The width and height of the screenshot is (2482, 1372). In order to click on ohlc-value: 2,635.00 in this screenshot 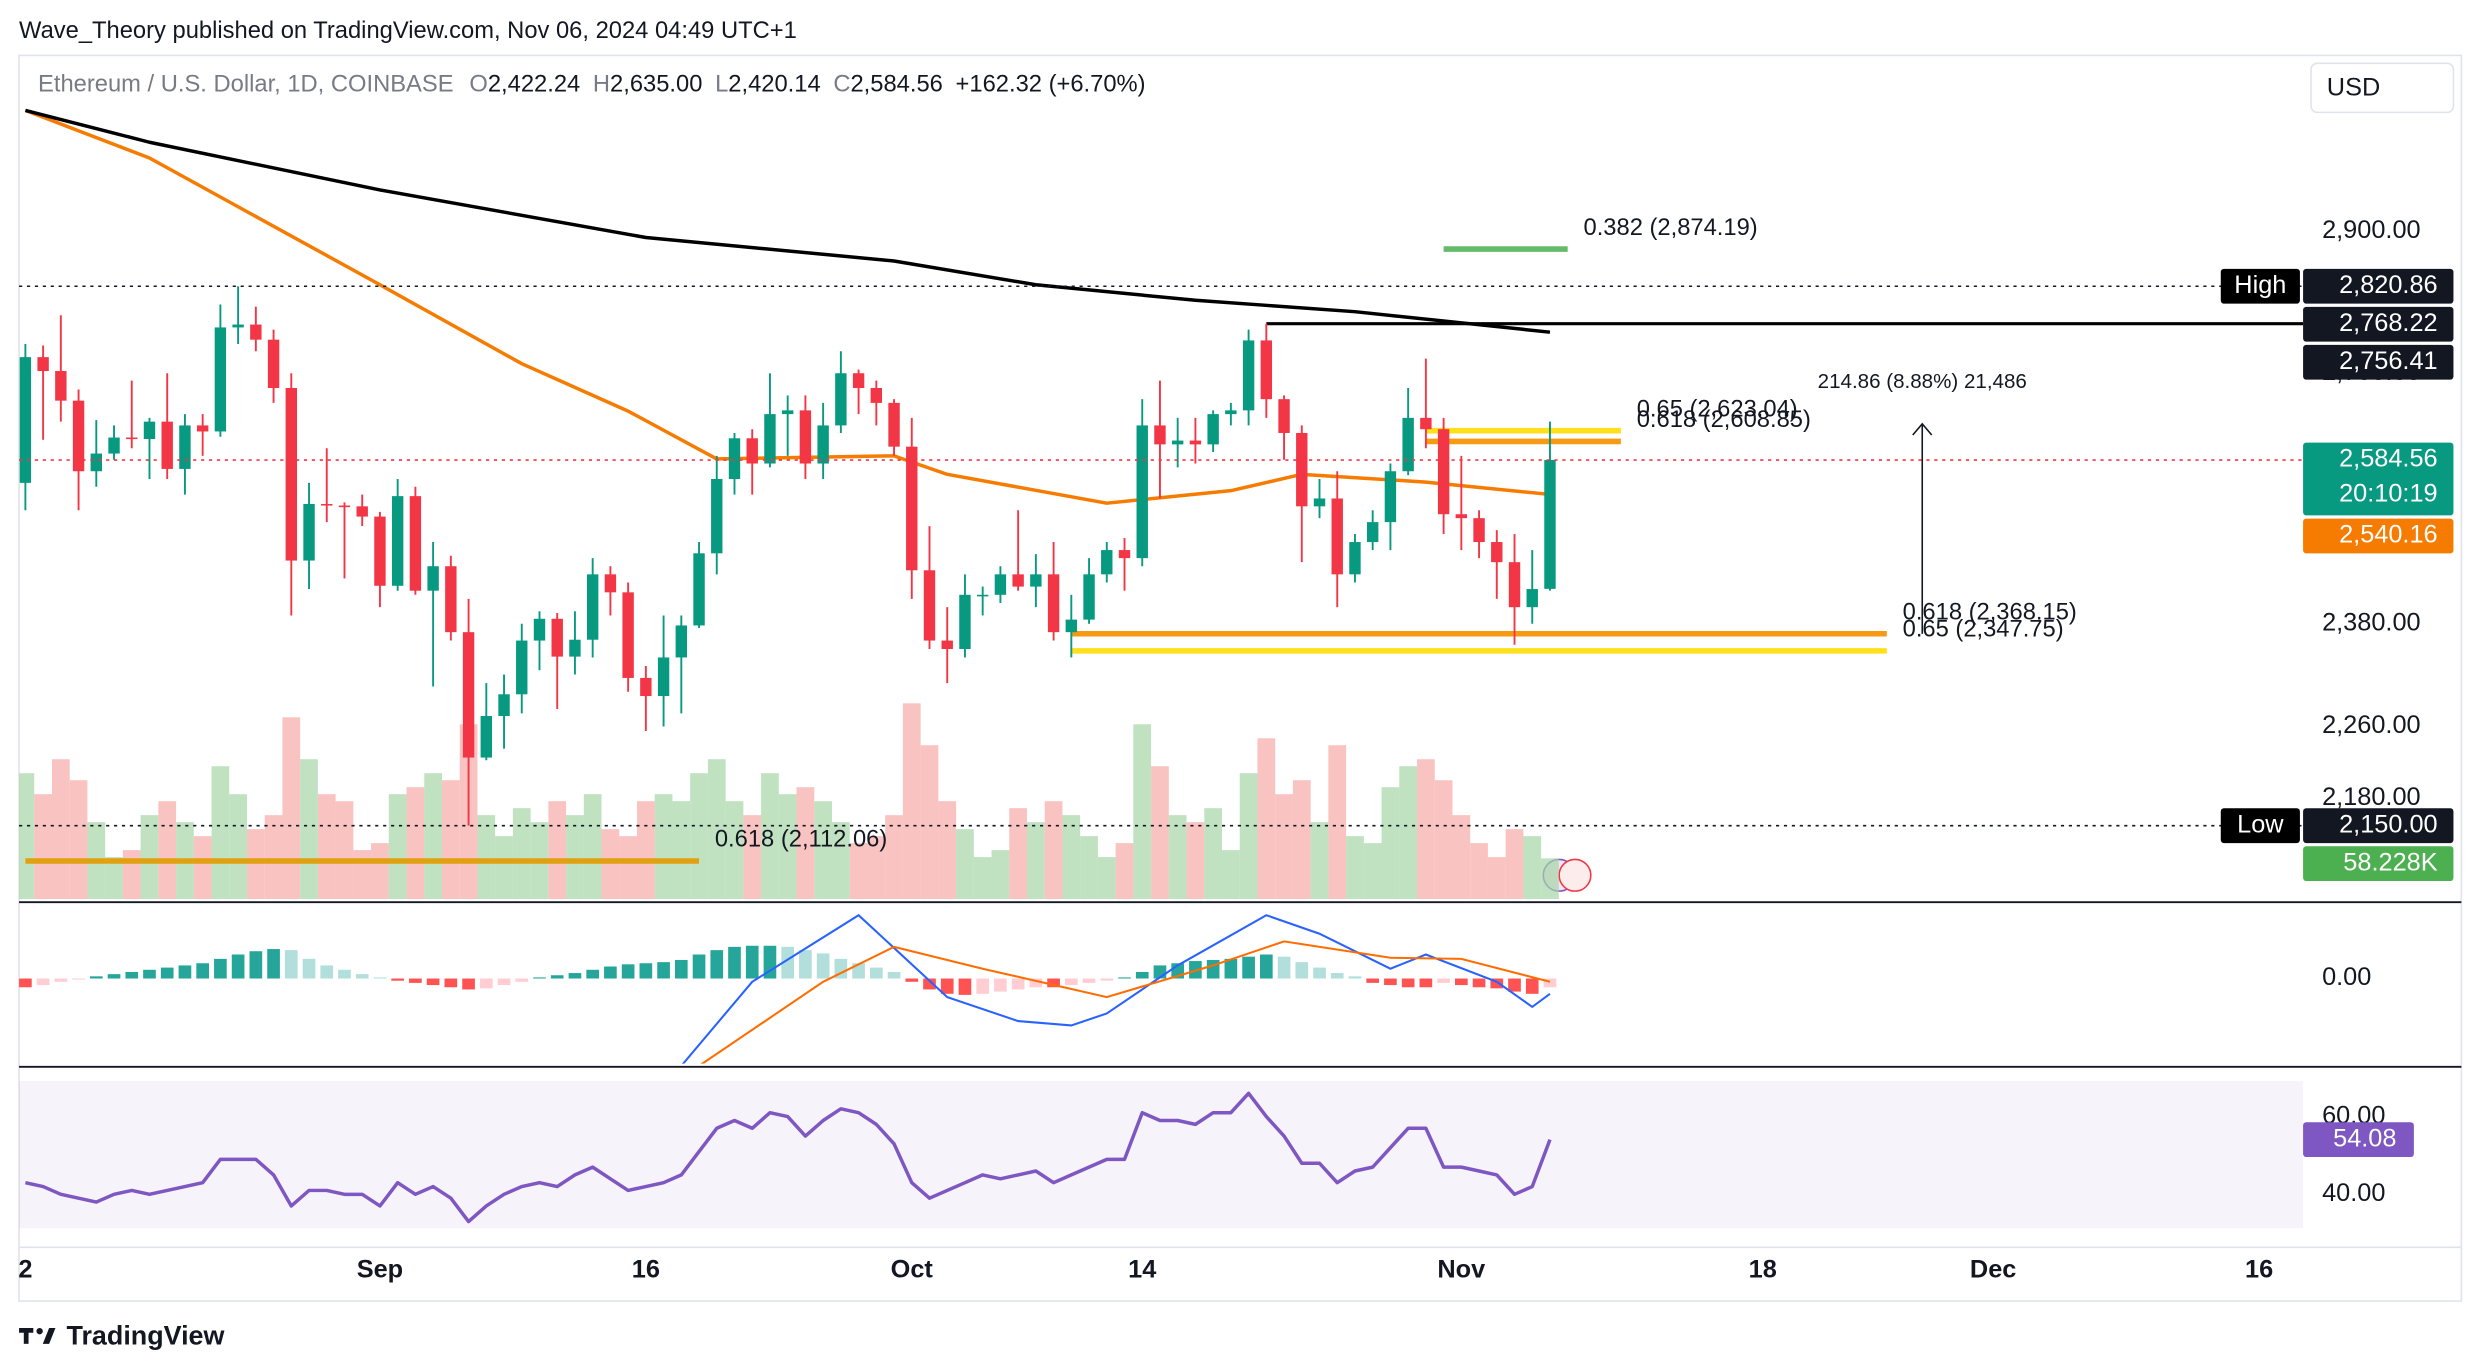, I will do `click(656, 85)`.